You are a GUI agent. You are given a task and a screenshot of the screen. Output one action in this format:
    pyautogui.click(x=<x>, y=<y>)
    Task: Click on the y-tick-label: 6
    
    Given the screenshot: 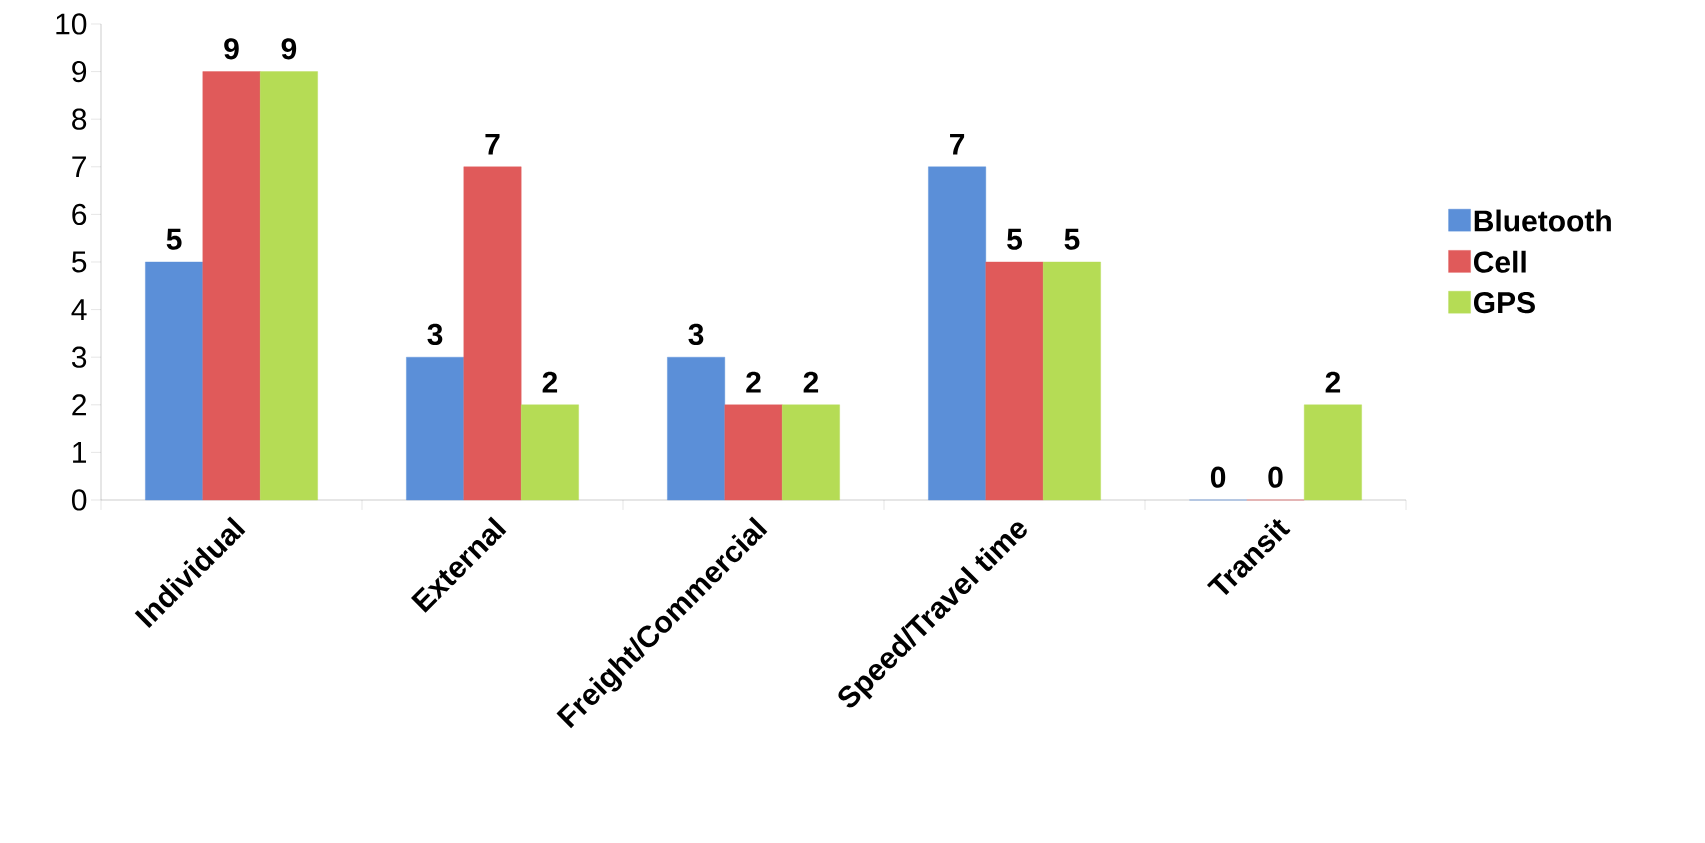 What is the action you would take?
    pyautogui.click(x=79, y=214)
    